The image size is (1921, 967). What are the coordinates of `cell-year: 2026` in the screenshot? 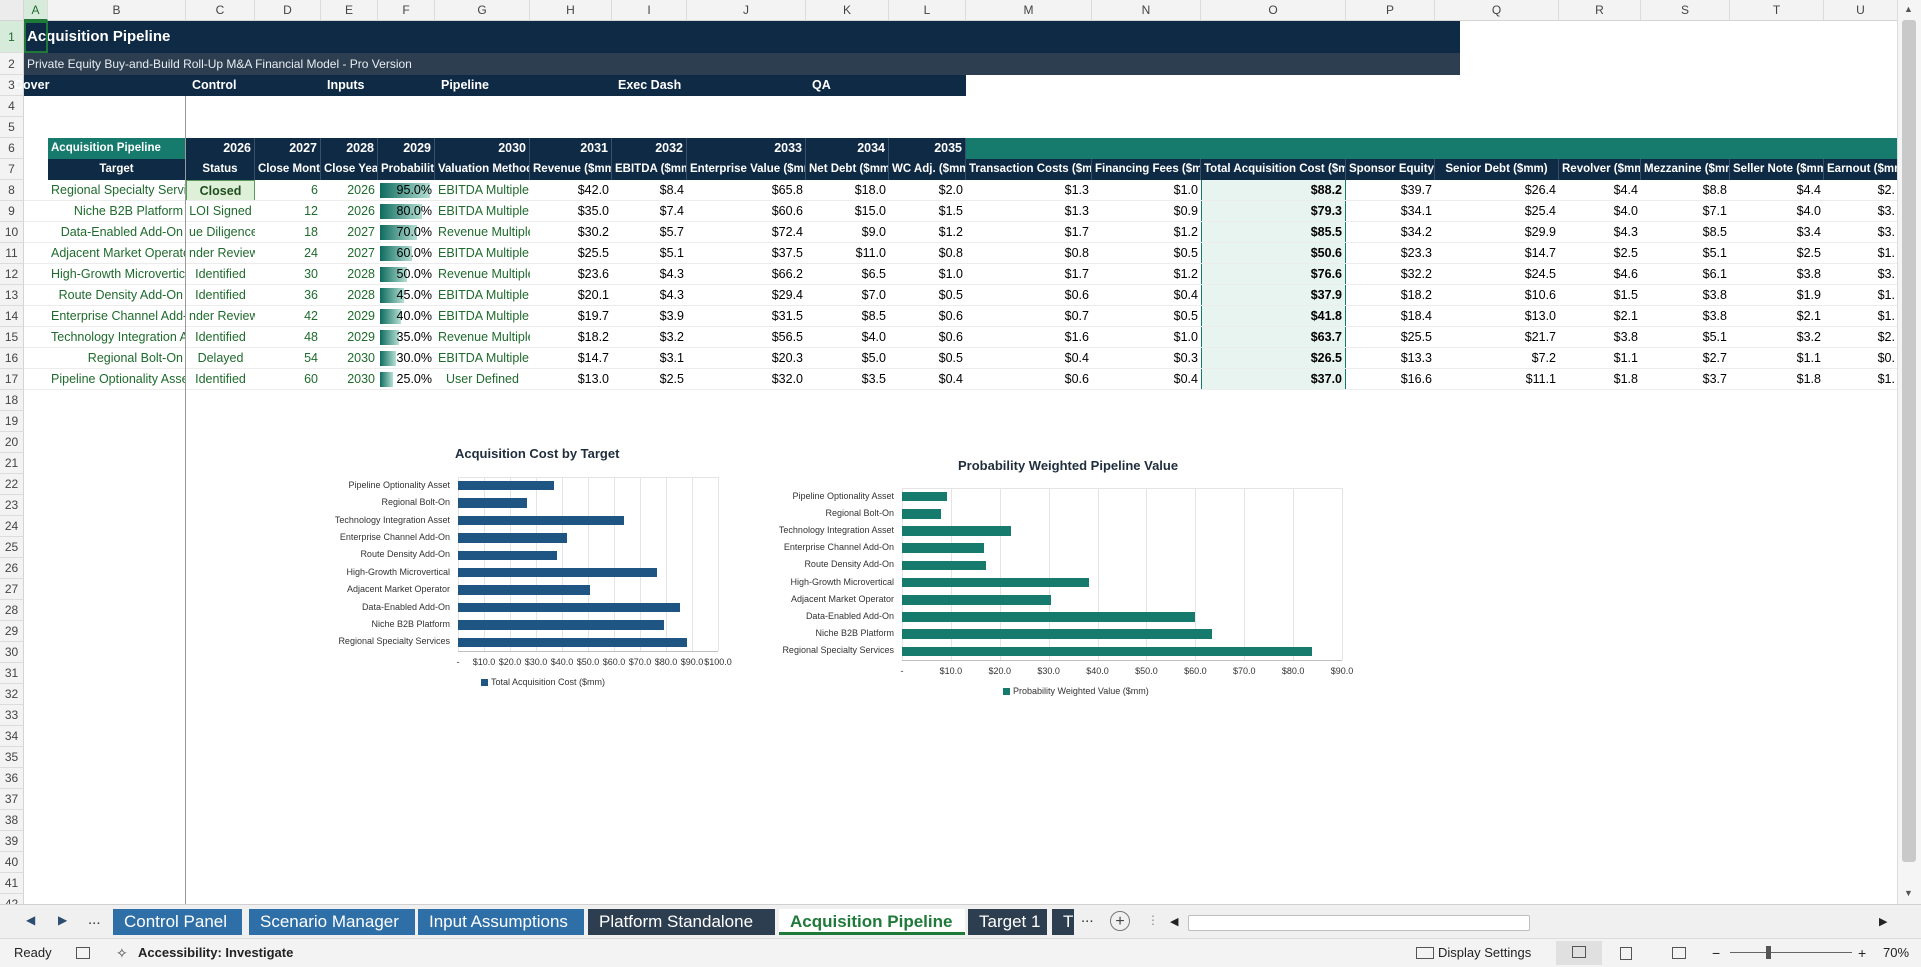 It's located at (361, 190).